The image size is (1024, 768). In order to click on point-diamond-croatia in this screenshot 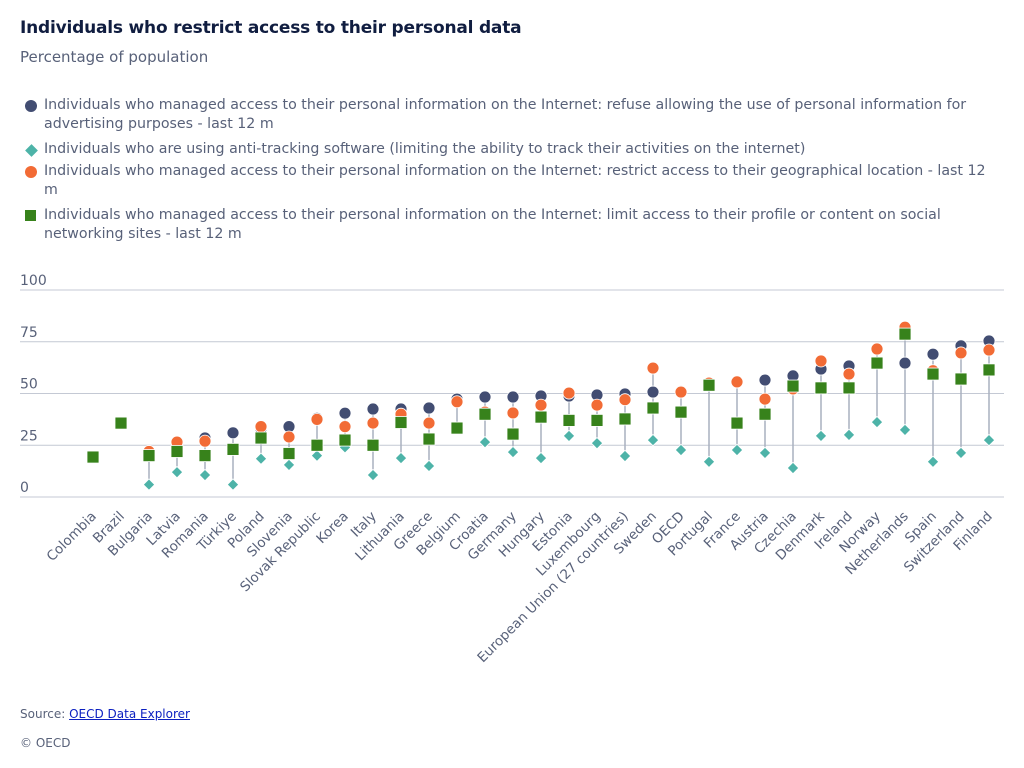, I will do `click(485, 442)`.